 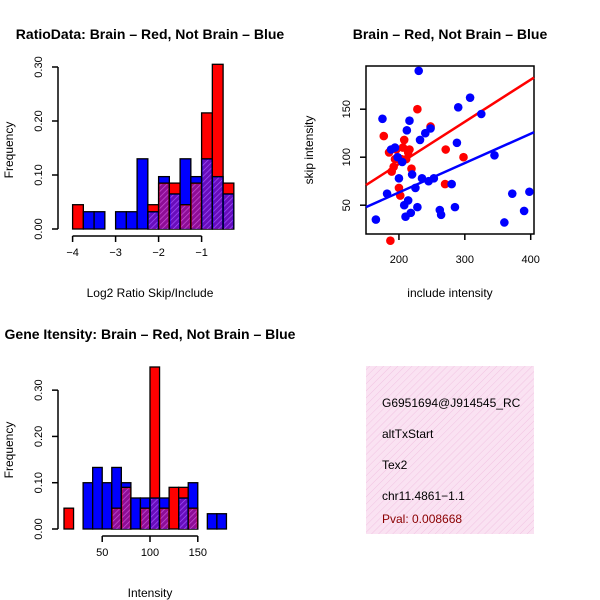 I want to click on scatter-y-tick-label: 150, so click(x=347, y=109).